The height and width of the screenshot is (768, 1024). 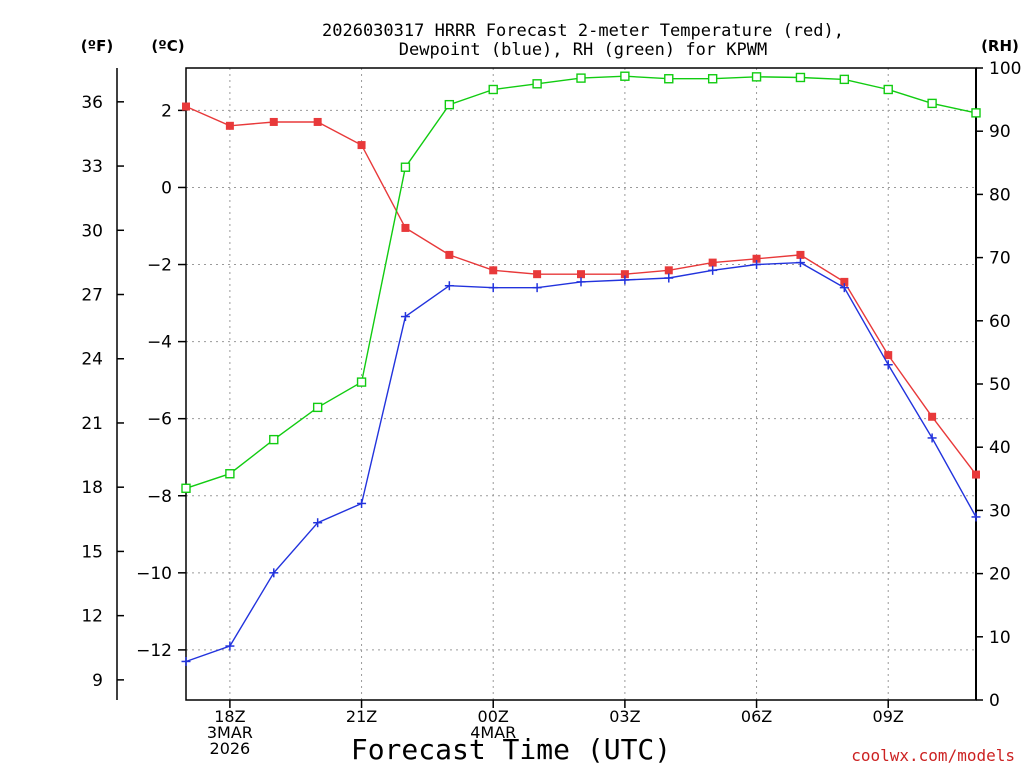 What do you see at coordinates (888, 716) in the screenshot?
I see `x-tick-label: 09Z` at bounding box center [888, 716].